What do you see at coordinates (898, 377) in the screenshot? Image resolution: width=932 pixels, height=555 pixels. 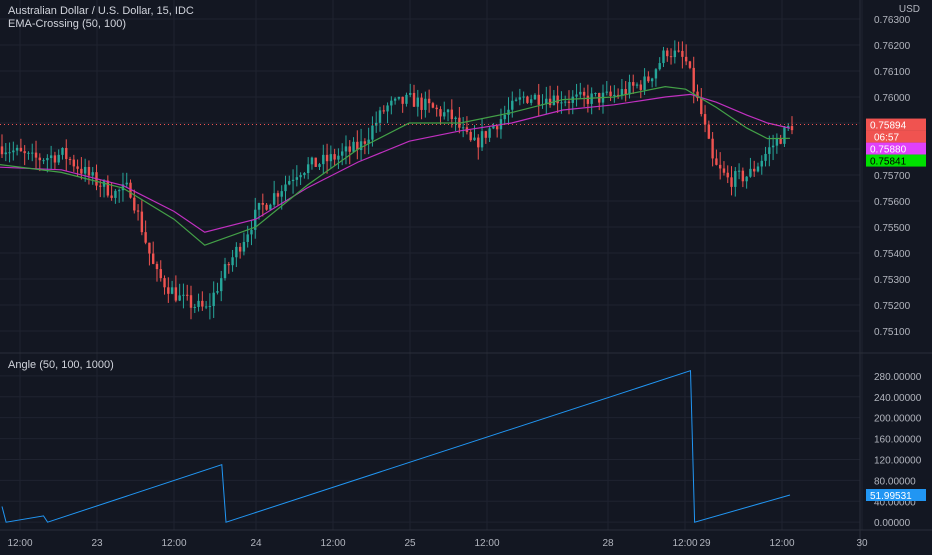 I see `y-tick-label-sub: 280.00000` at bounding box center [898, 377].